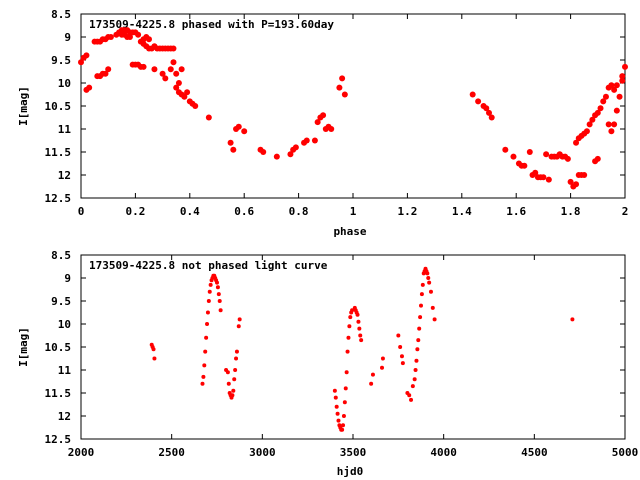 The height and width of the screenshot is (480, 640). I want to click on unphased-y-tick-label: 12.5, so click(58, 439).